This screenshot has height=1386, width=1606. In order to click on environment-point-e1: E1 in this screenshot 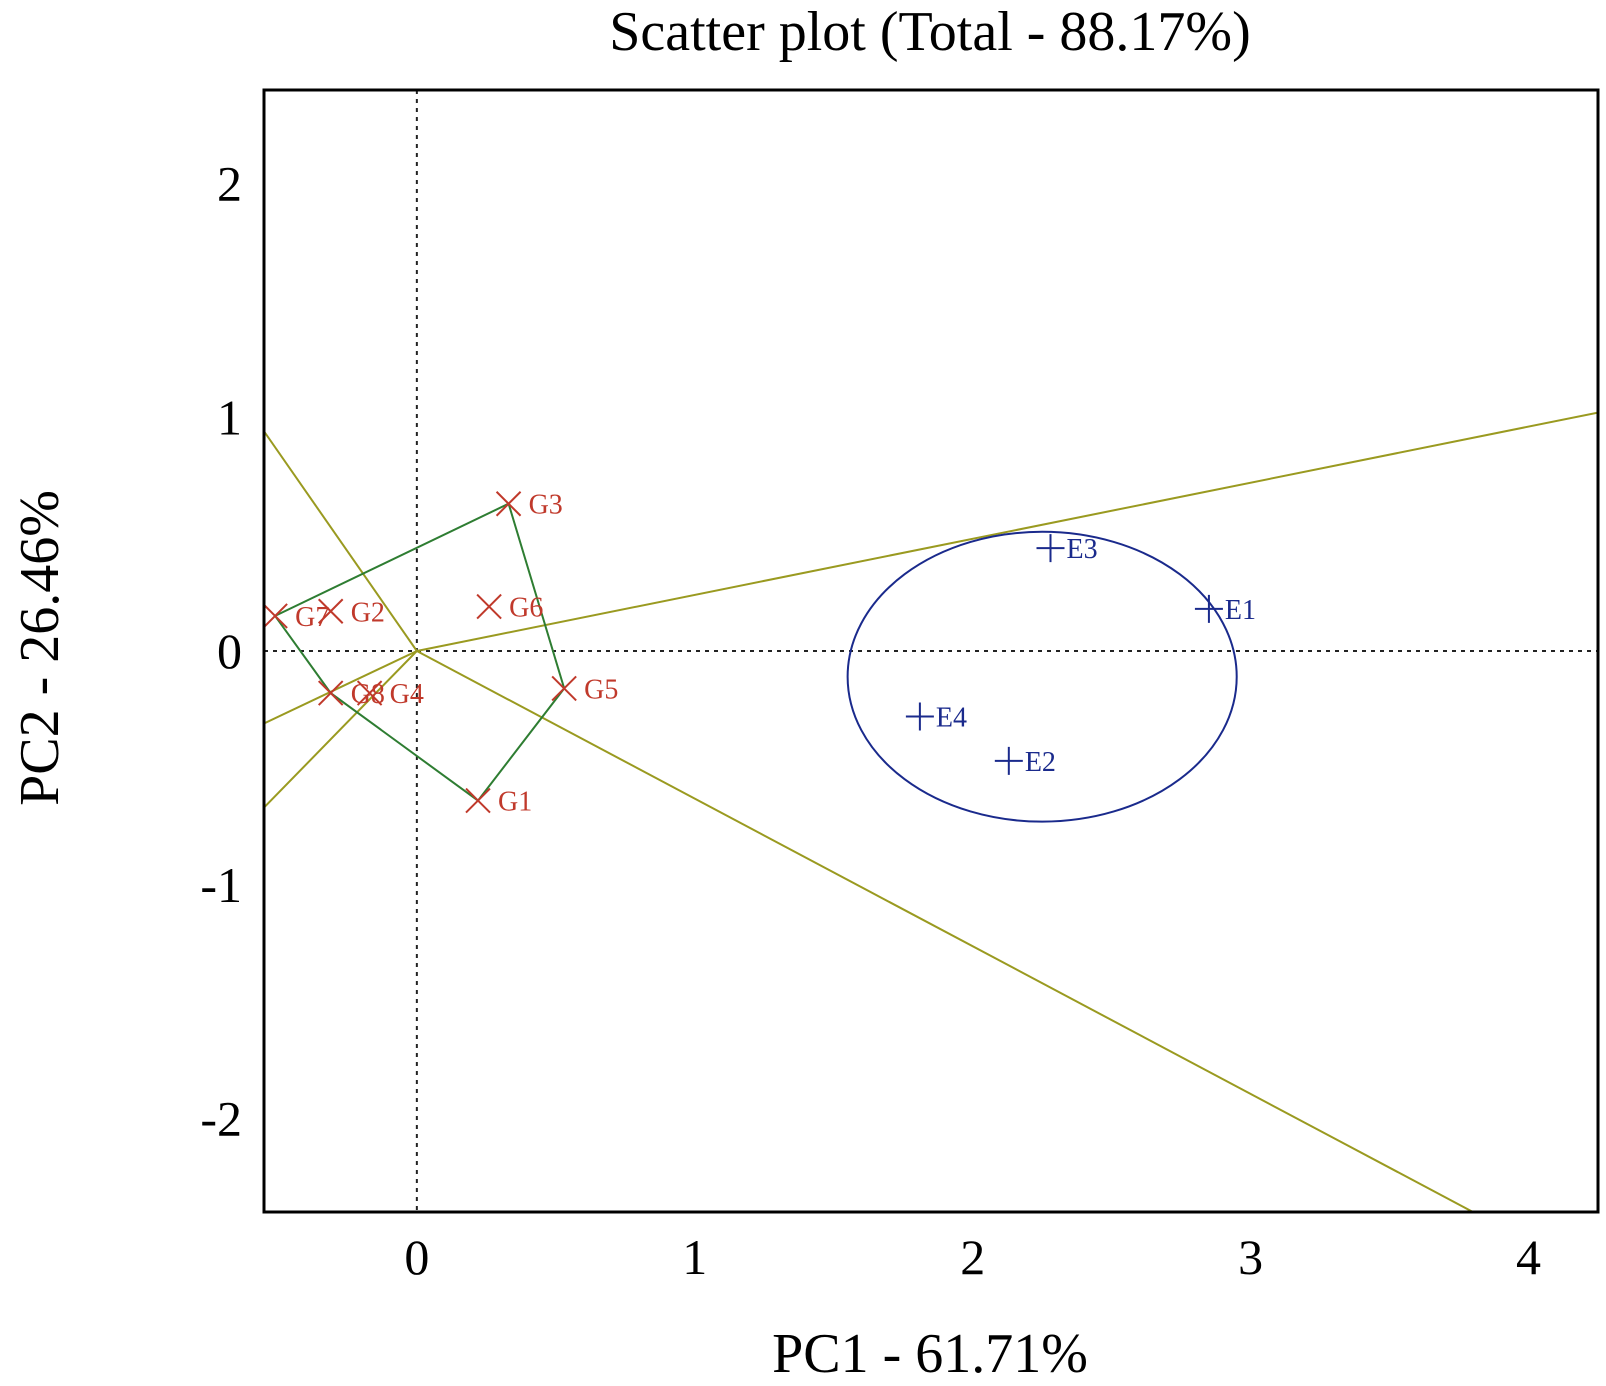, I will do `click(1225, 610)`.